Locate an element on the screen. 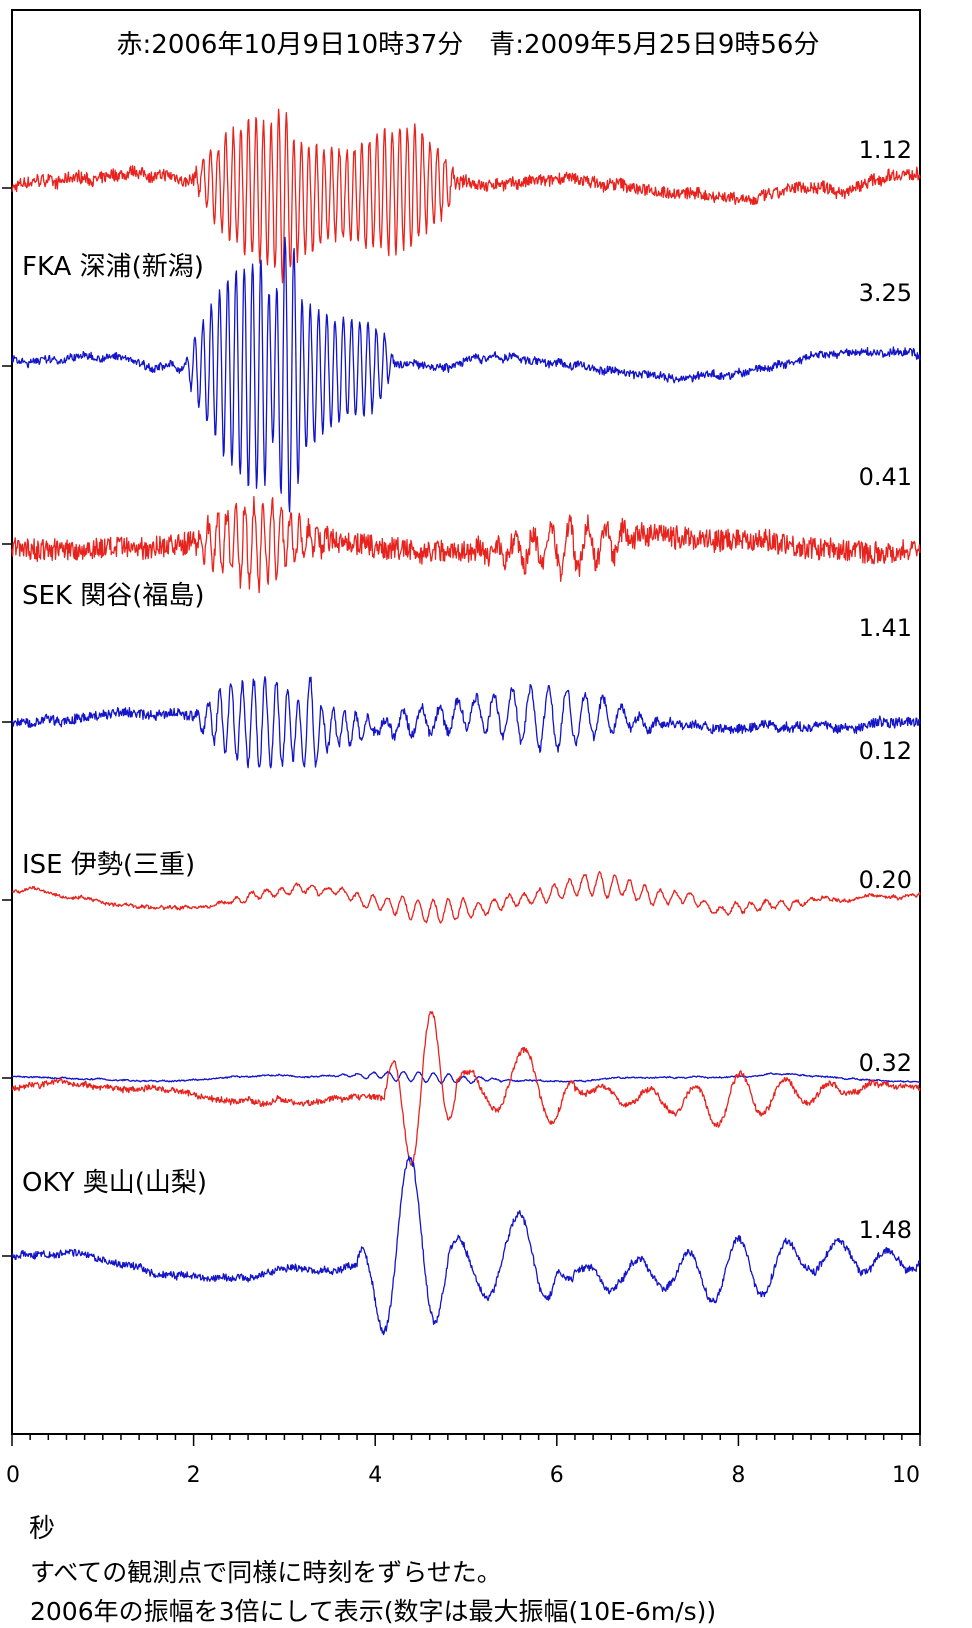  x-tick-label: 0 is located at coordinates (13, 1475).